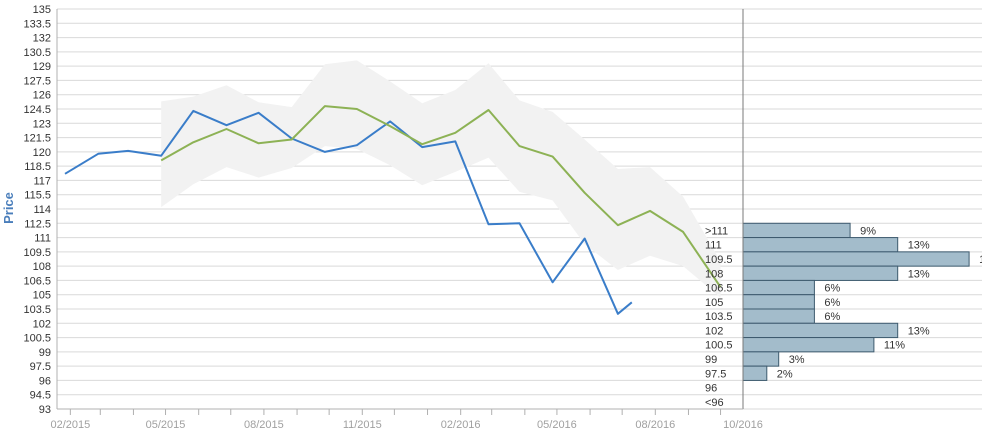 The width and height of the screenshot is (982, 436). I want to click on y-tick-label: 123, so click(42, 124).